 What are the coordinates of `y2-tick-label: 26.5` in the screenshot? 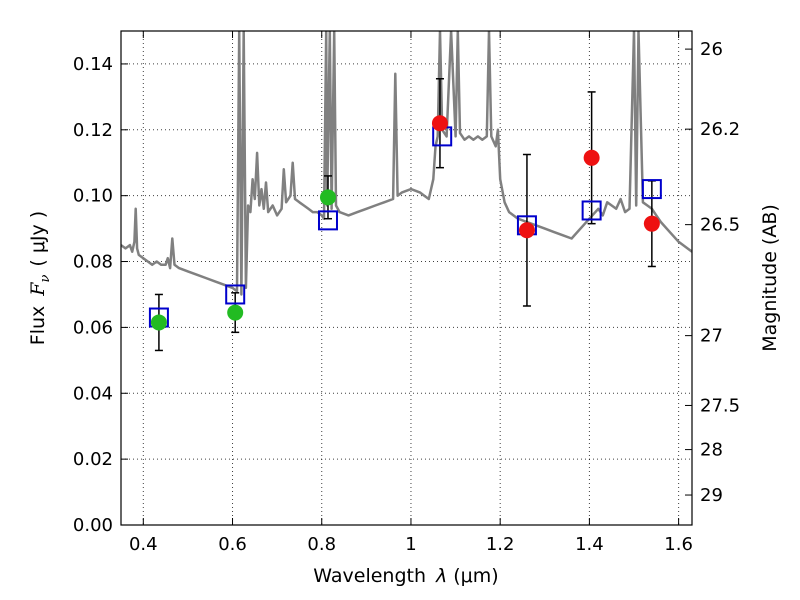 It's located at (720, 225).